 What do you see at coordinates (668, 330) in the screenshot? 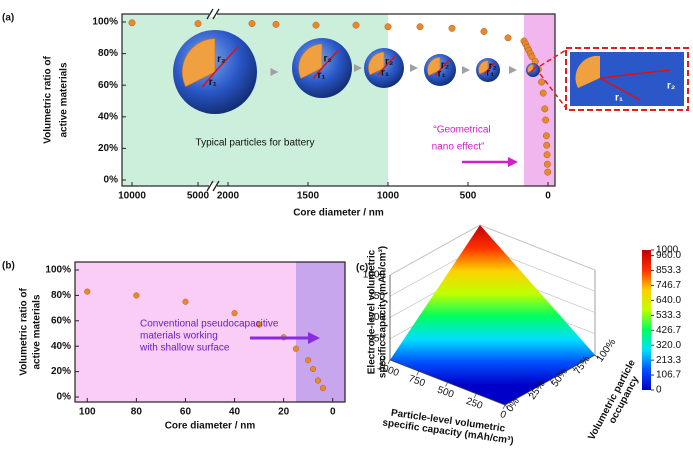
I see `colorbar-tick-label: 426.7` at bounding box center [668, 330].